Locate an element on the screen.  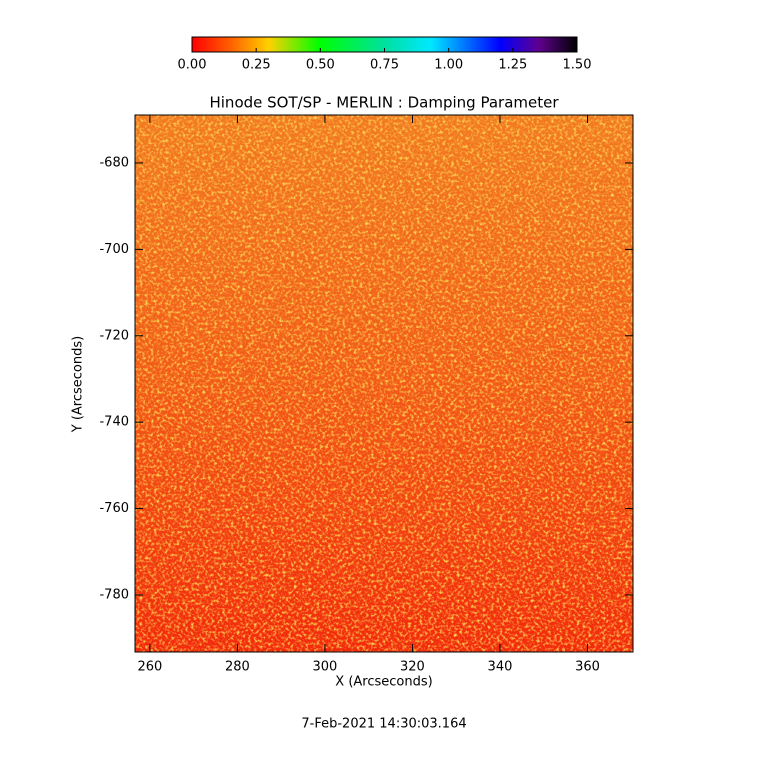
x-tick-label: 360 is located at coordinates (587, 667).